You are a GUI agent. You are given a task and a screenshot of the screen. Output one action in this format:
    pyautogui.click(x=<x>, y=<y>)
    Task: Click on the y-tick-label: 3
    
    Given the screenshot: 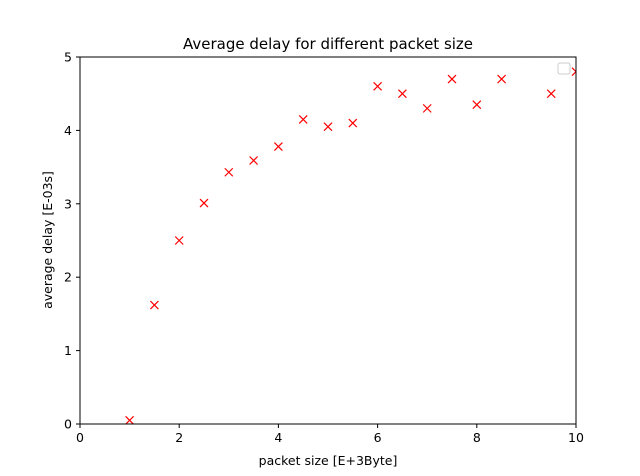 What is the action you would take?
    pyautogui.click(x=68, y=203)
    